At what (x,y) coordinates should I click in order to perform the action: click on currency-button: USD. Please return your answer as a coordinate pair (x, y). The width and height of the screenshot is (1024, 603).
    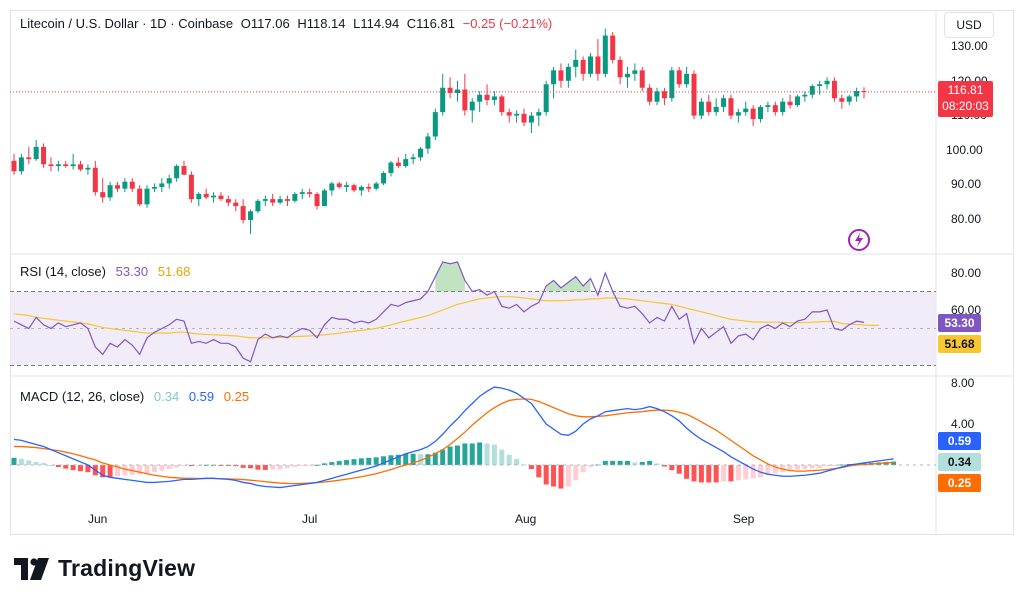
    Looking at the image, I should click on (969, 25).